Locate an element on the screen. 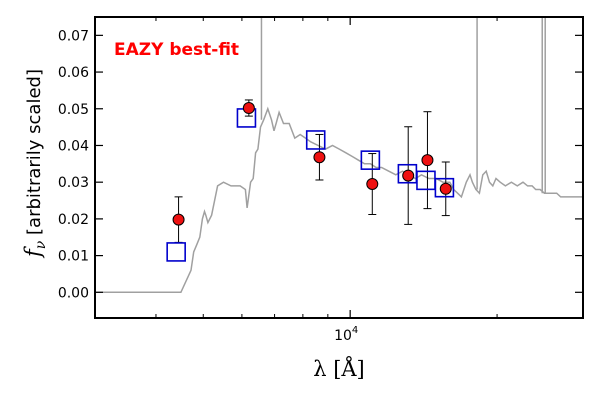 The width and height of the screenshot is (600, 400). annotation-label: EAZY best-fit is located at coordinates (176, 50).